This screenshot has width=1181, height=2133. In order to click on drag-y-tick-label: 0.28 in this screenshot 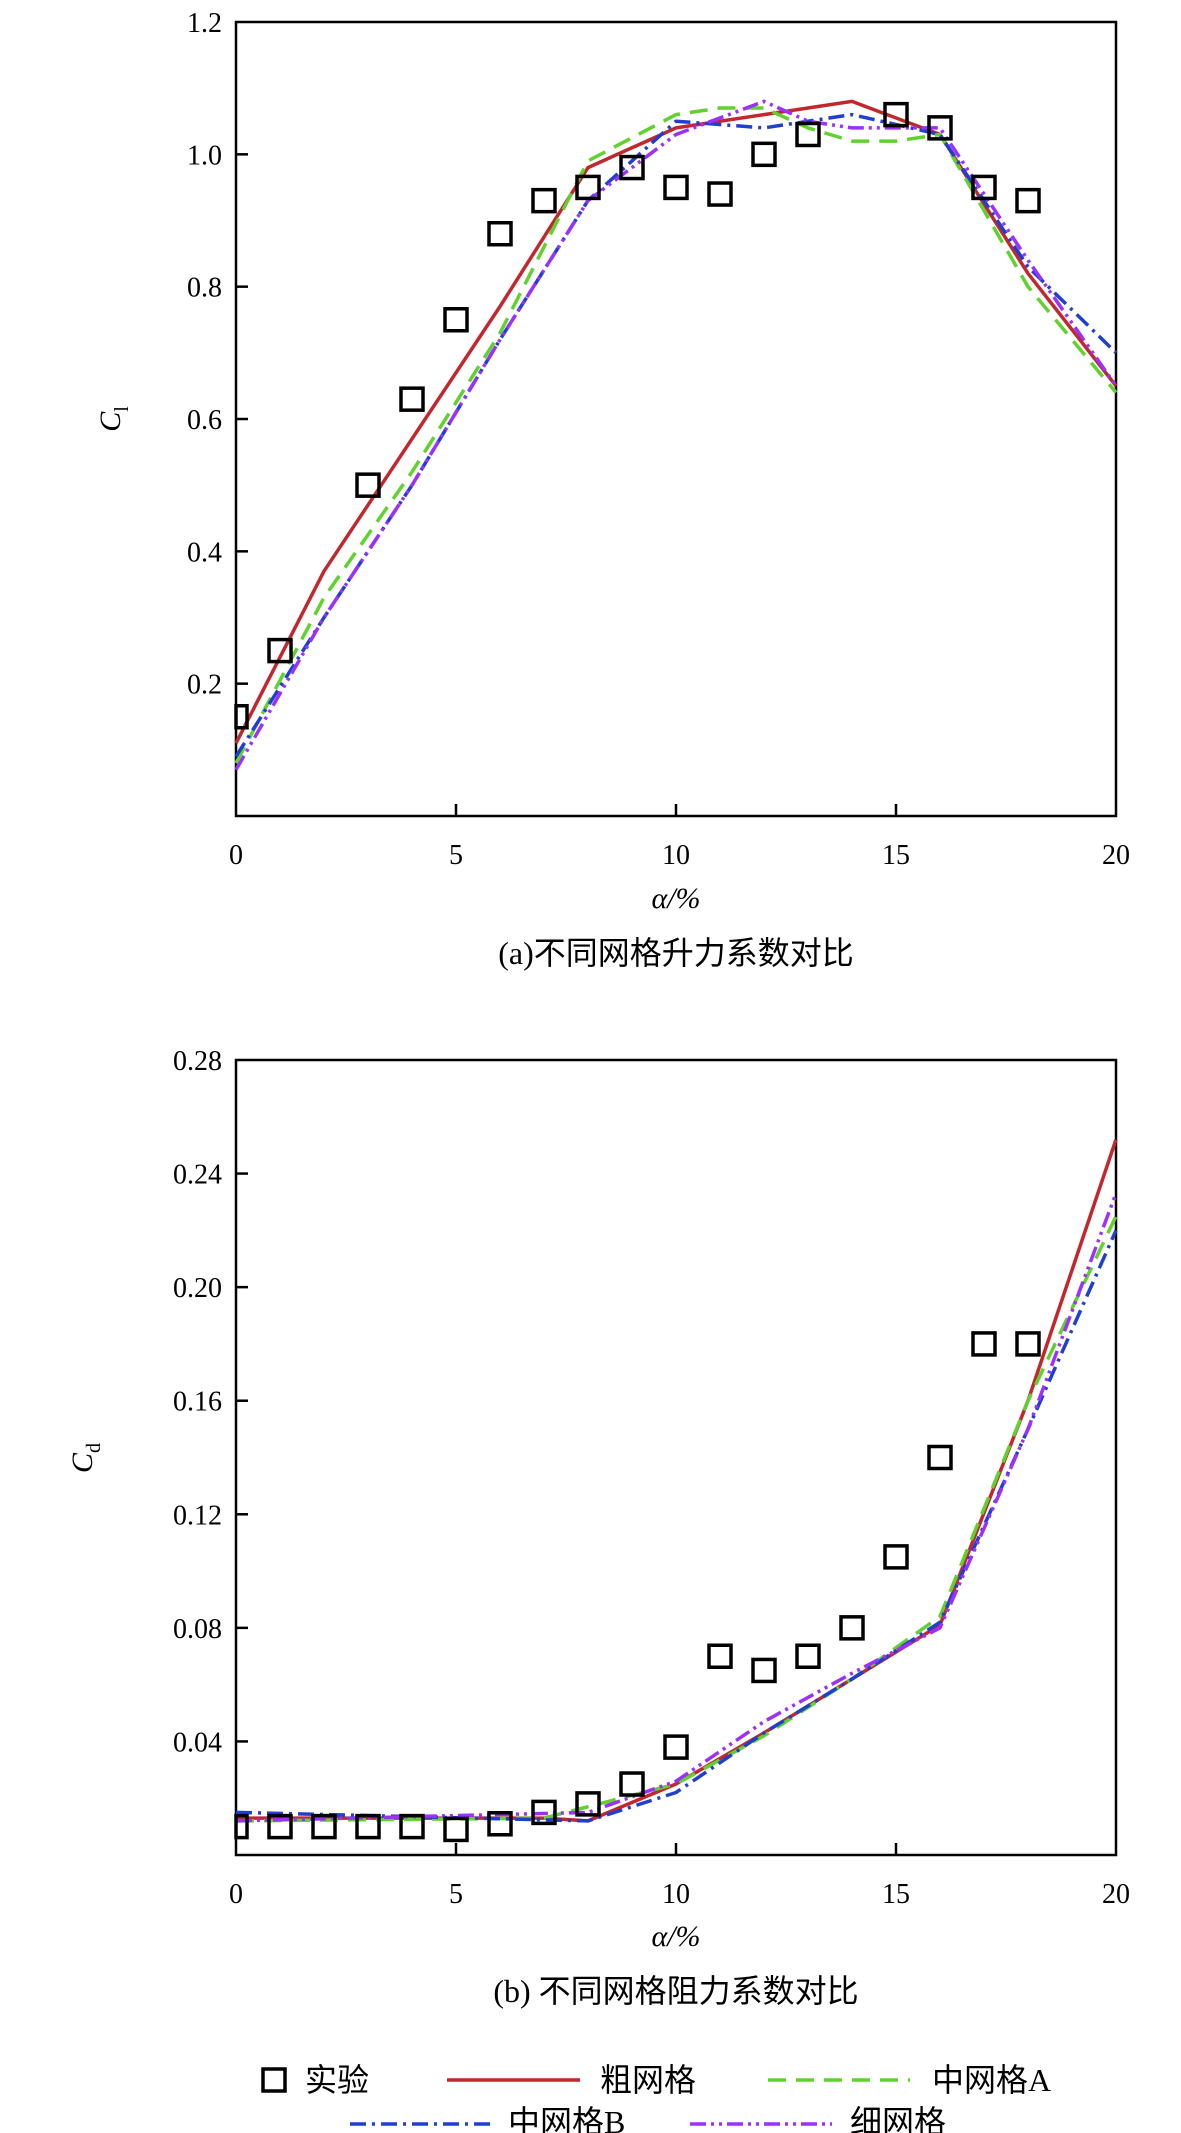, I will do `click(197, 1061)`.